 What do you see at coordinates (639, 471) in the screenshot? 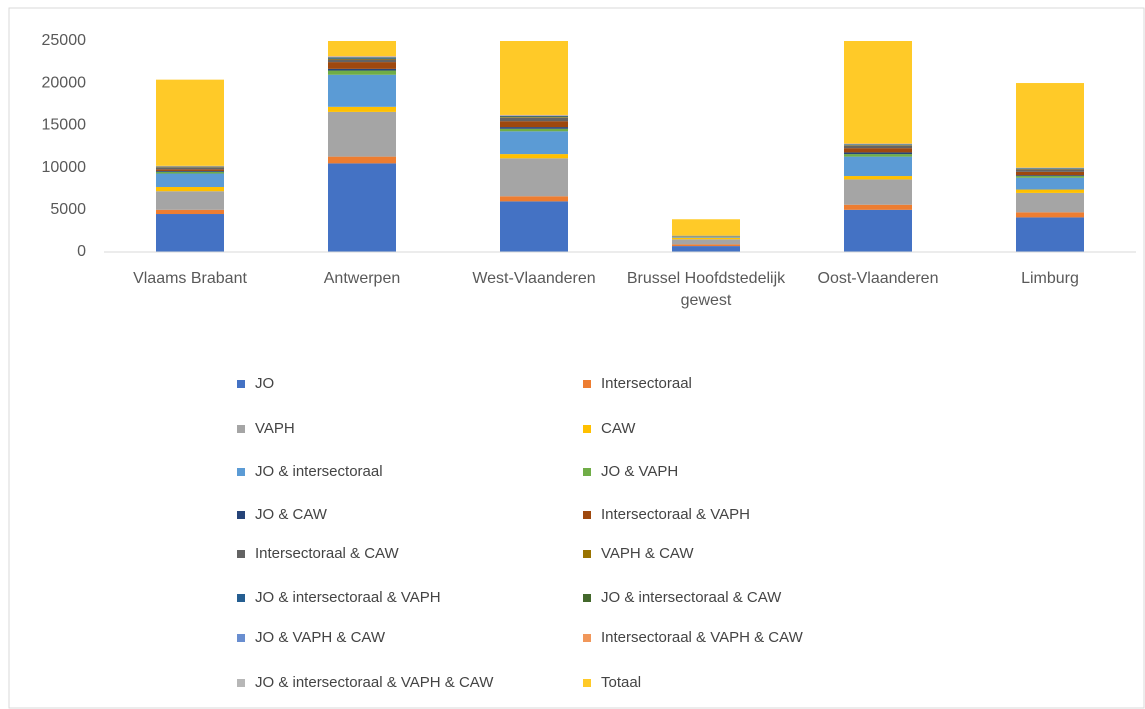
I see `legend-label: JO & VAPH` at bounding box center [639, 471].